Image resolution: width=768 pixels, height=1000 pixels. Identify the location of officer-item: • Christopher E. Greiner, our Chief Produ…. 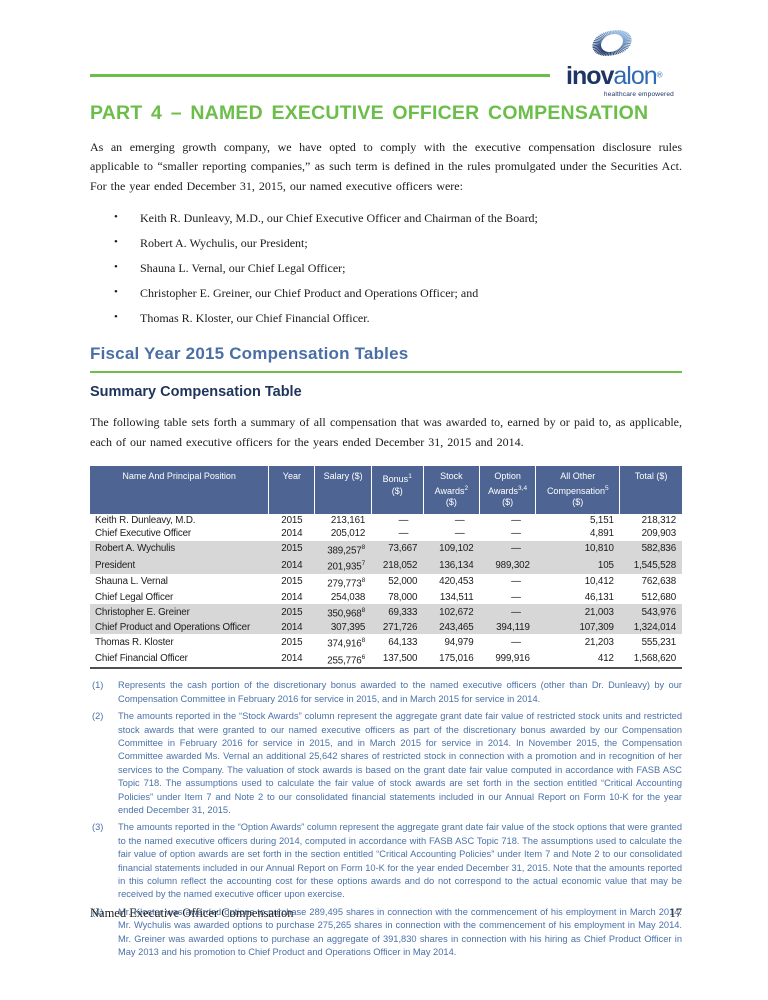
(386, 293).